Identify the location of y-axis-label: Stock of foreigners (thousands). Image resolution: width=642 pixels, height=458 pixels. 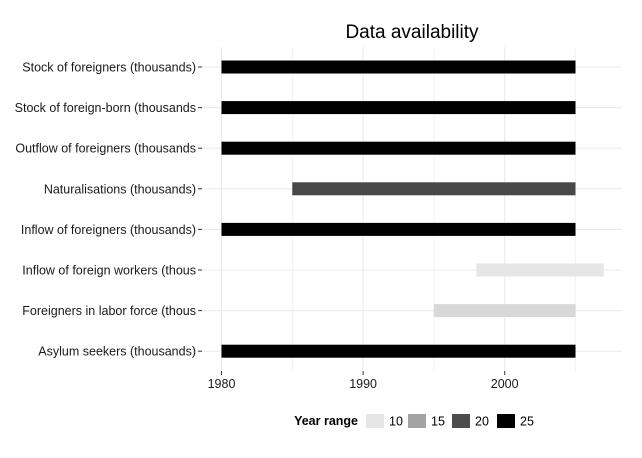
(109, 68).